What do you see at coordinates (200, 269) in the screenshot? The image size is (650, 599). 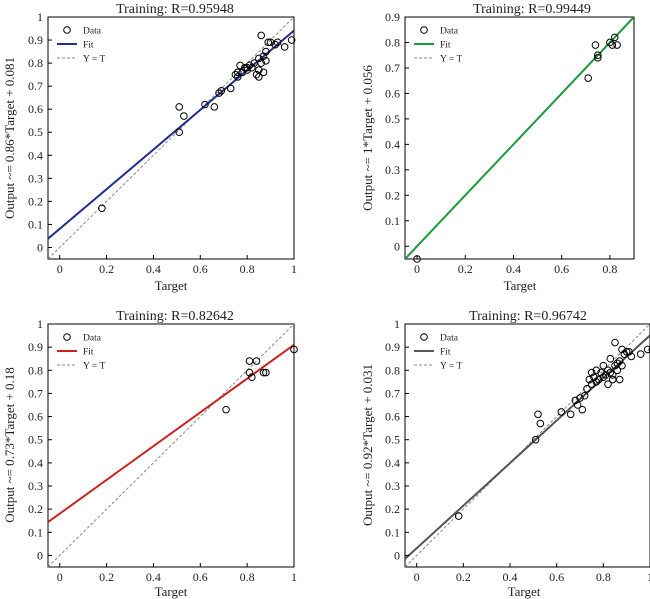 I see `x-tick-label: 0.6` at bounding box center [200, 269].